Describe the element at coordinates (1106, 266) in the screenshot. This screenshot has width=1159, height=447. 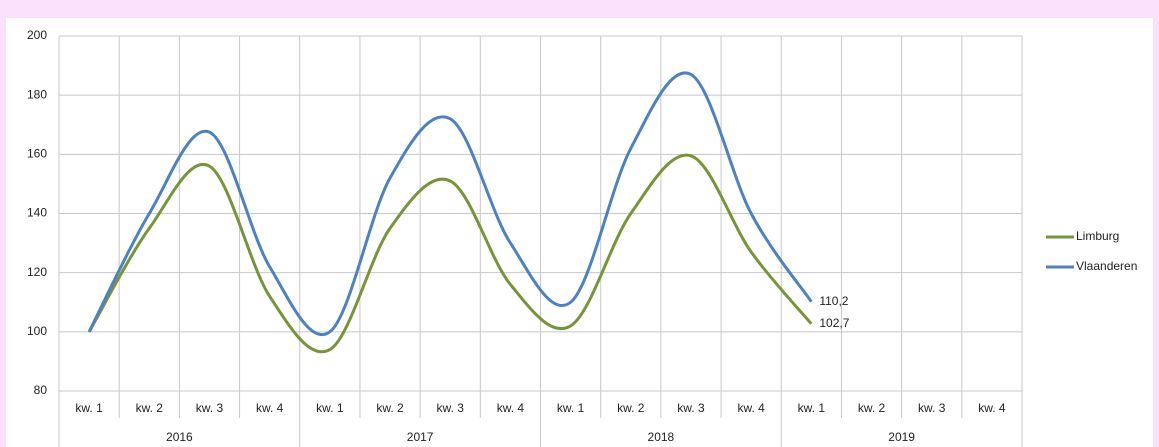
I see `legend-label: Vlaanderen` at that location.